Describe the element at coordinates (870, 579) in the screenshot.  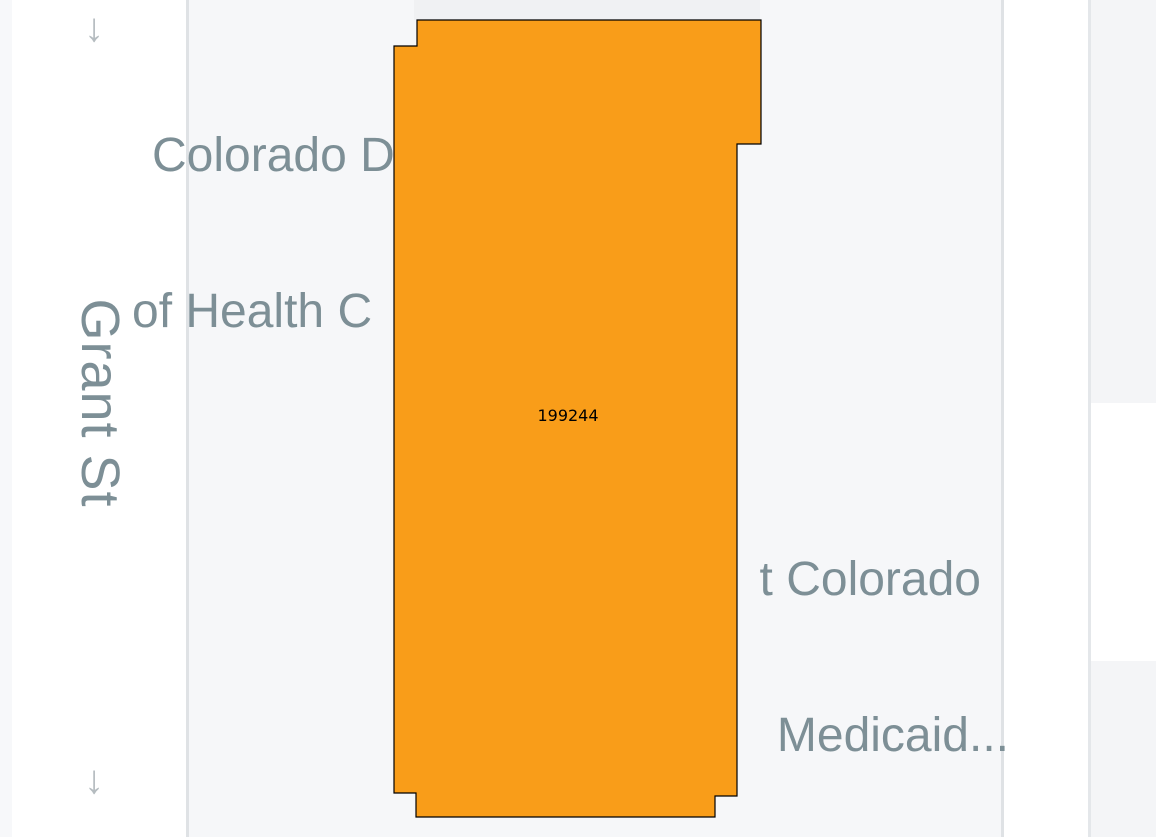
I see `poi-label-right-line1: t Colorado` at that location.